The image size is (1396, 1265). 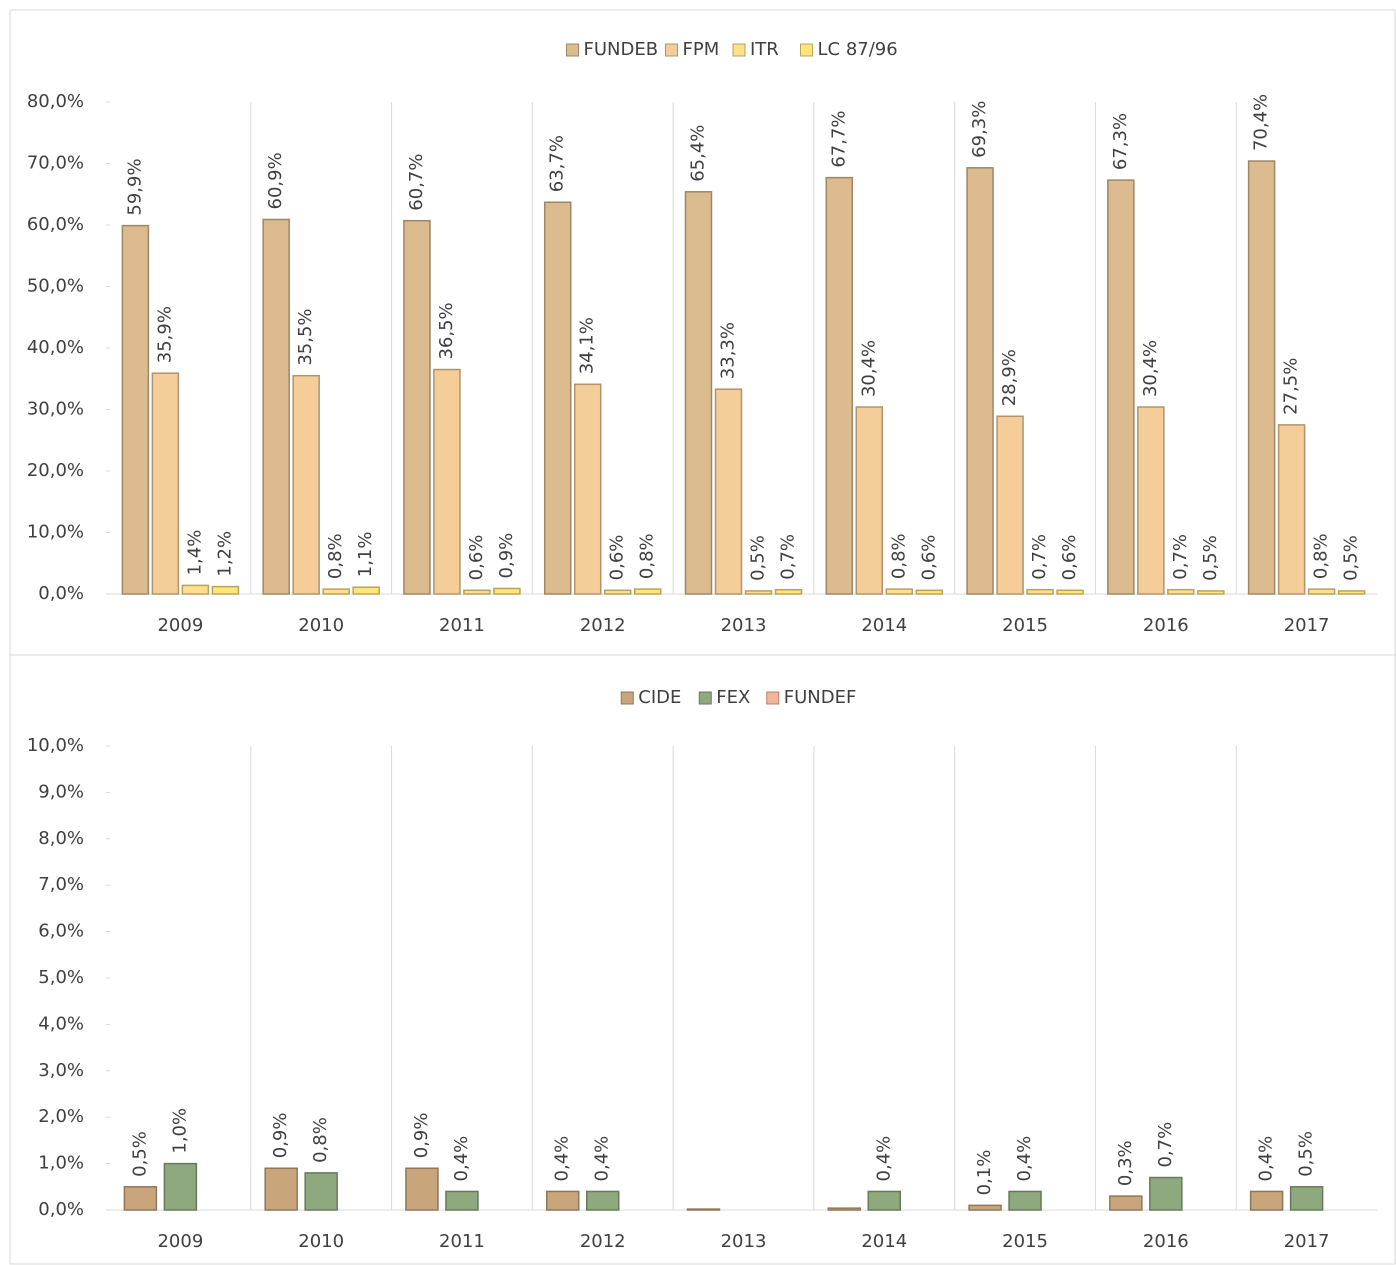 I want to click on y-tick-label: 2,0%, so click(x=61, y=1116).